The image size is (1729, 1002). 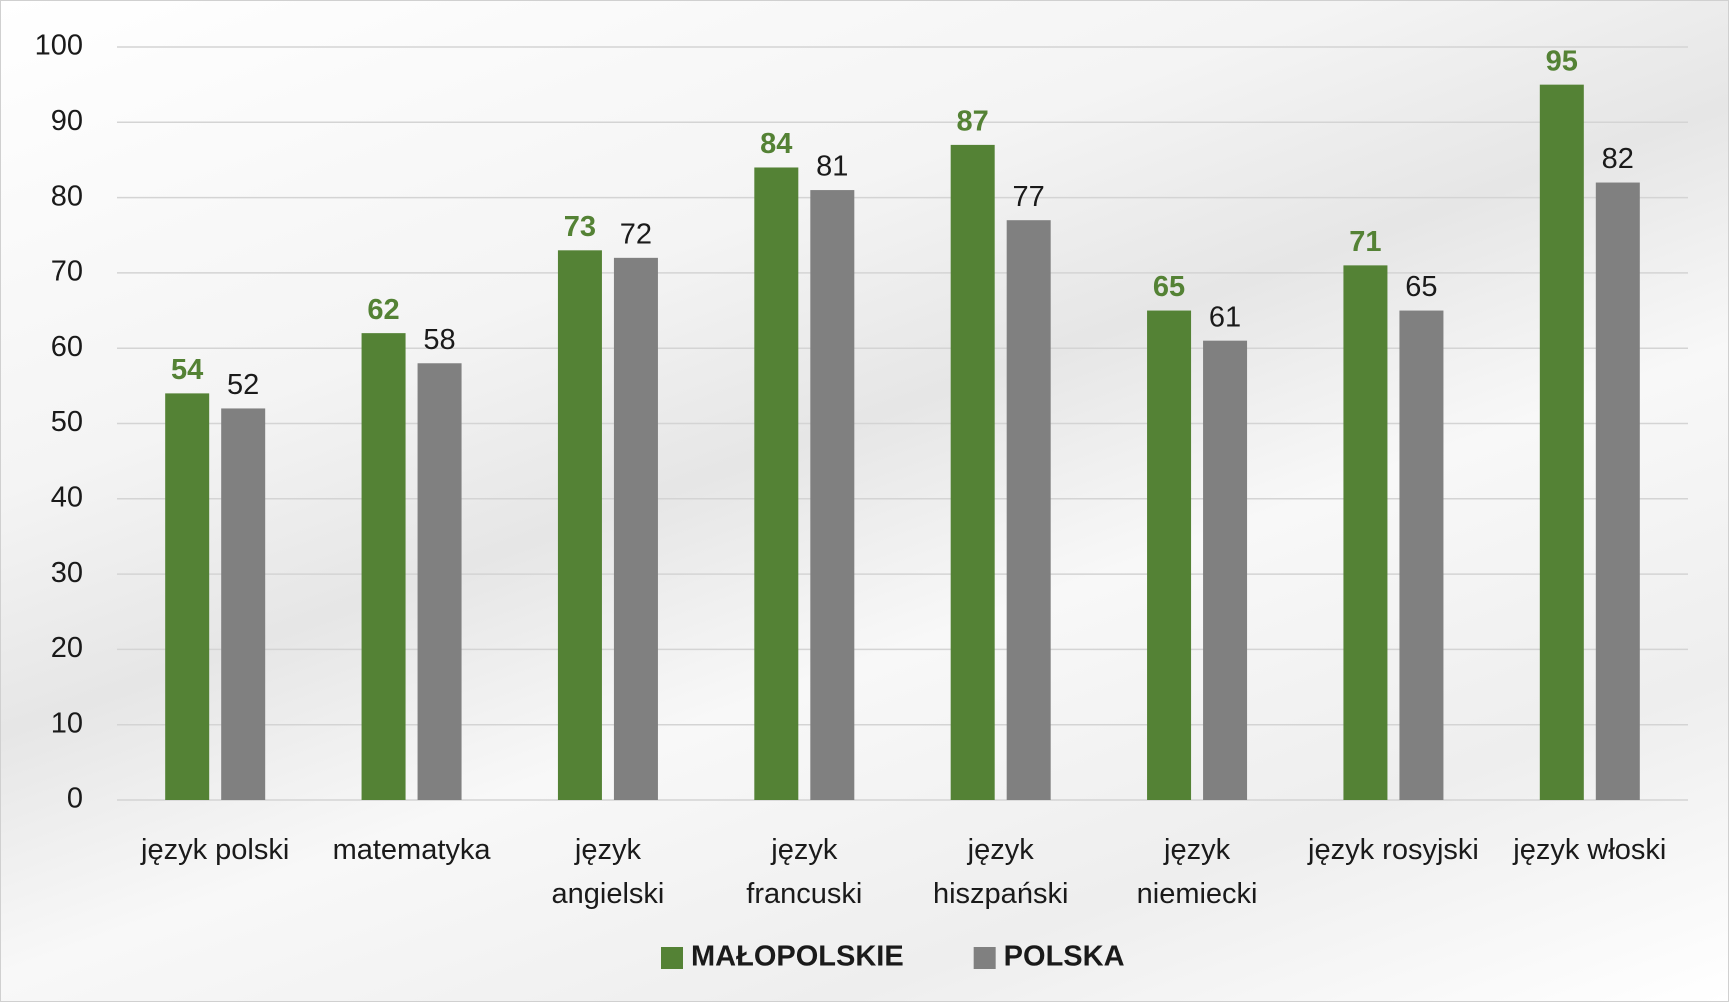 I want to click on y-tick-label: 60, so click(x=67, y=347).